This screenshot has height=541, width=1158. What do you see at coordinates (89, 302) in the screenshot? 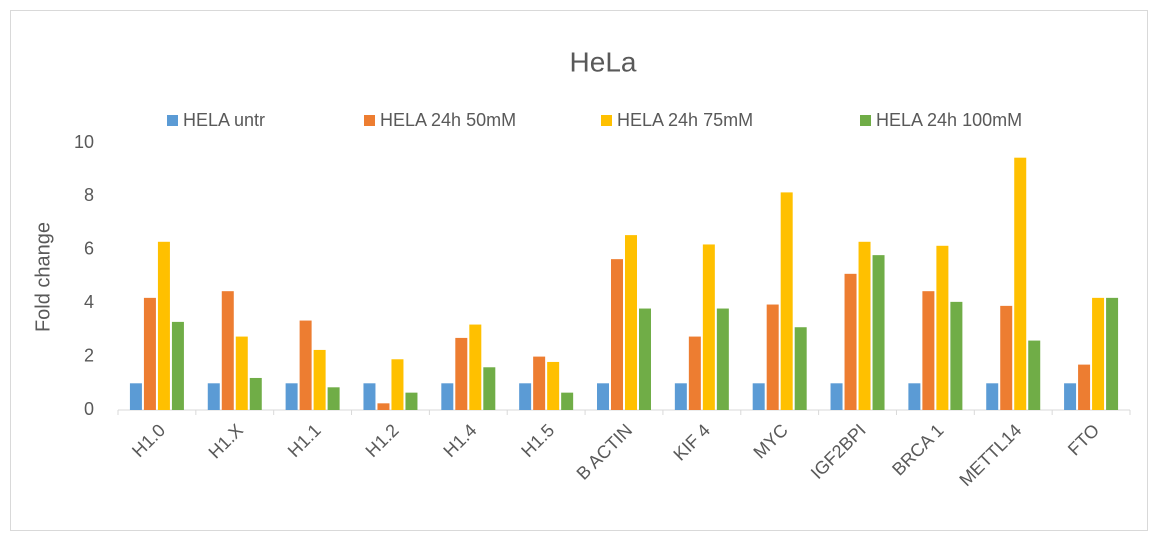
I see `y-tick-label: 4` at bounding box center [89, 302].